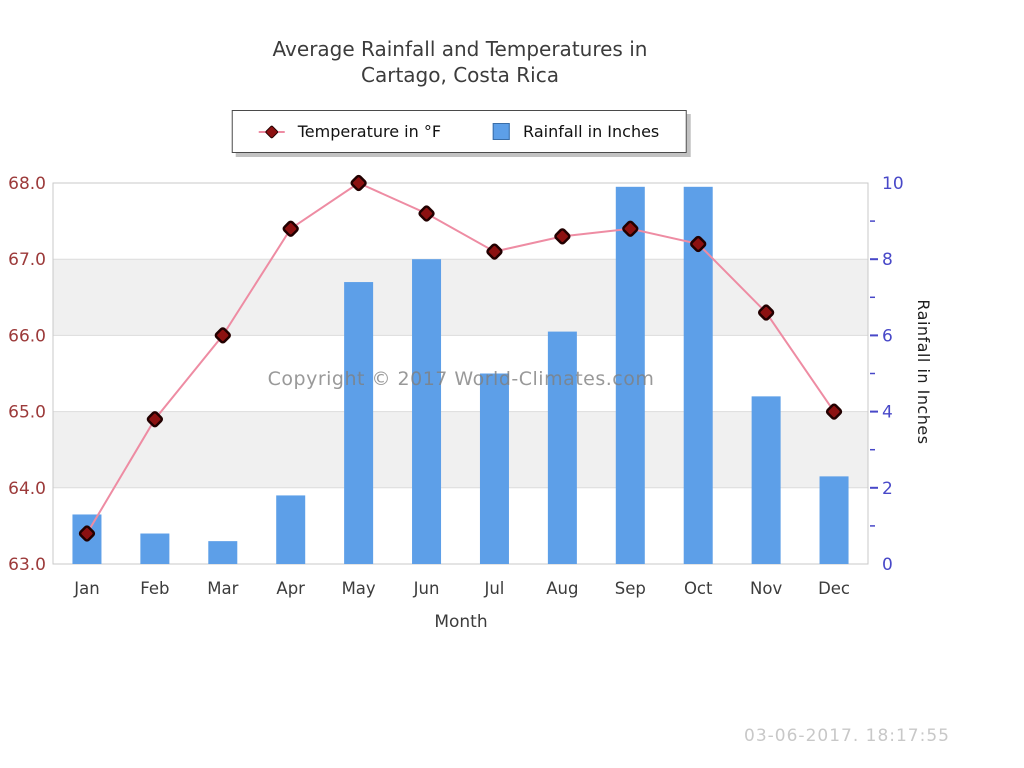 This screenshot has height=768, width=1024. Describe the element at coordinates (369, 131) in the screenshot. I see `legend-temperature-label: Temperature in °F` at that location.